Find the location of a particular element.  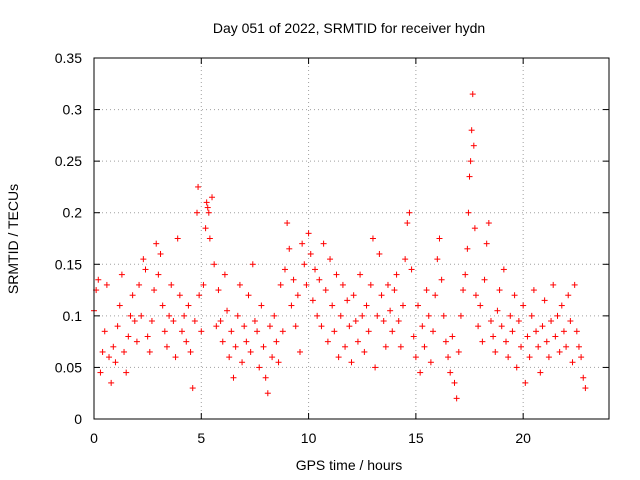

y-axis-label: SRMTID / TECUs is located at coordinates (13, 239).